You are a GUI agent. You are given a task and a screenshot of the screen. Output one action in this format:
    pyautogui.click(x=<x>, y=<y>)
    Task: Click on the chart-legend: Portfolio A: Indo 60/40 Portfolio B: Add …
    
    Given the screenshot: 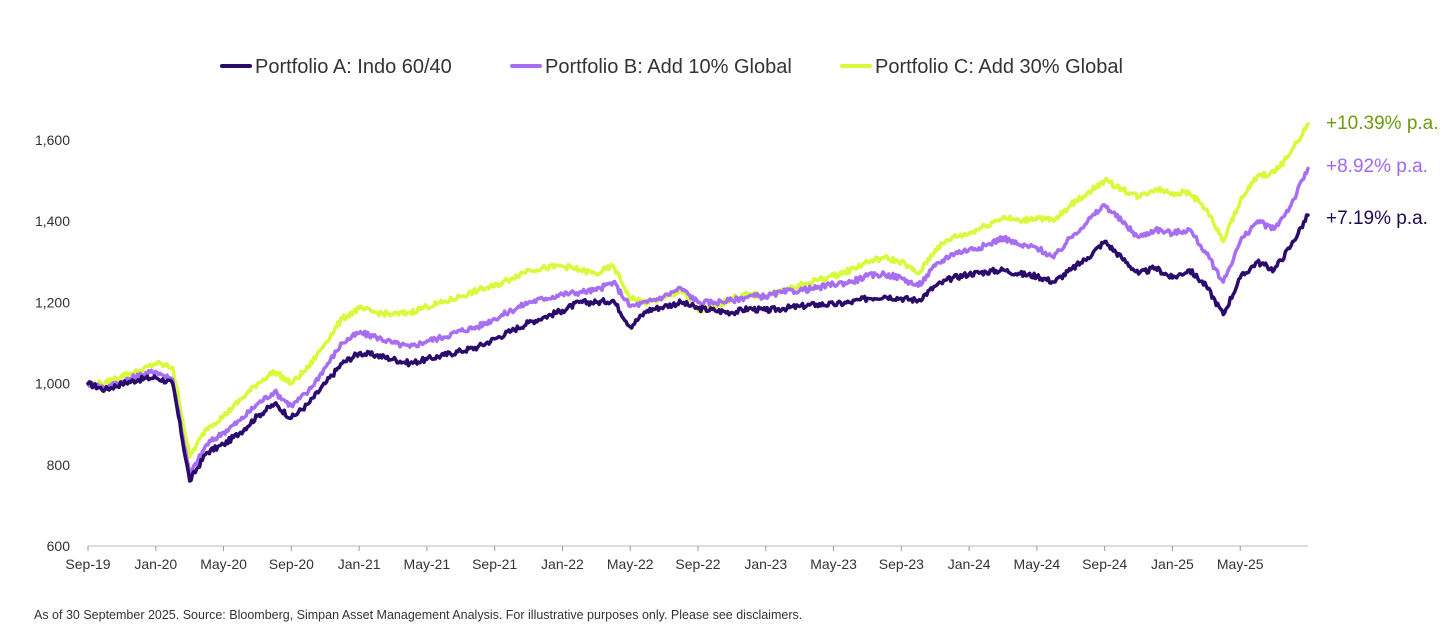 What is the action you would take?
    pyautogui.click(x=671, y=67)
    